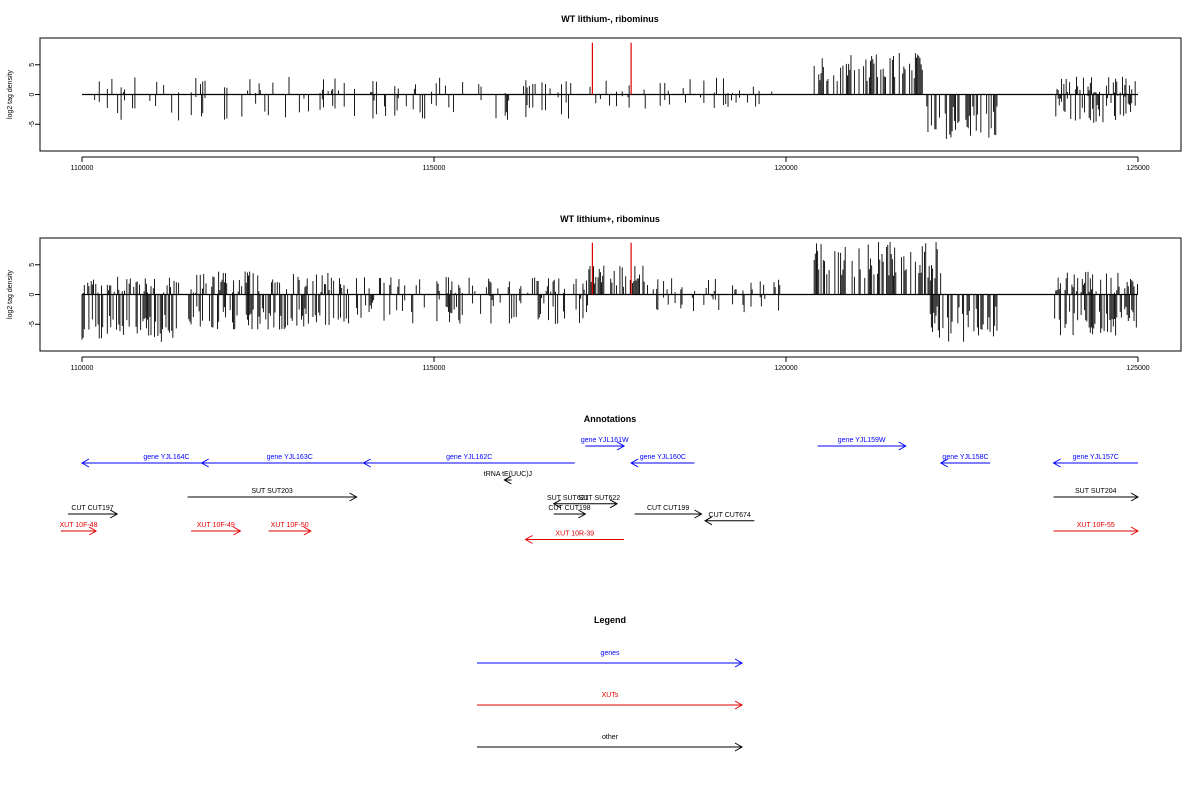 This screenshot has width=1200, height=800. I want to click on feature-other: CUT CUT674, so click(729, 519).